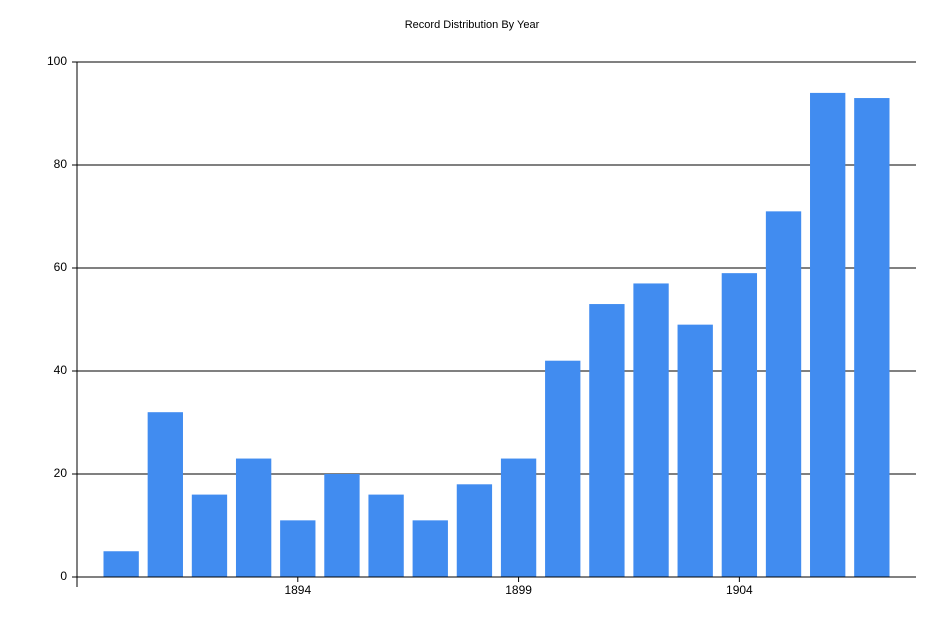  What do you see at coordinates (518, 590) in the screenshot?
I see `x-tick-label: 1899` at bounding box center [518, 590].